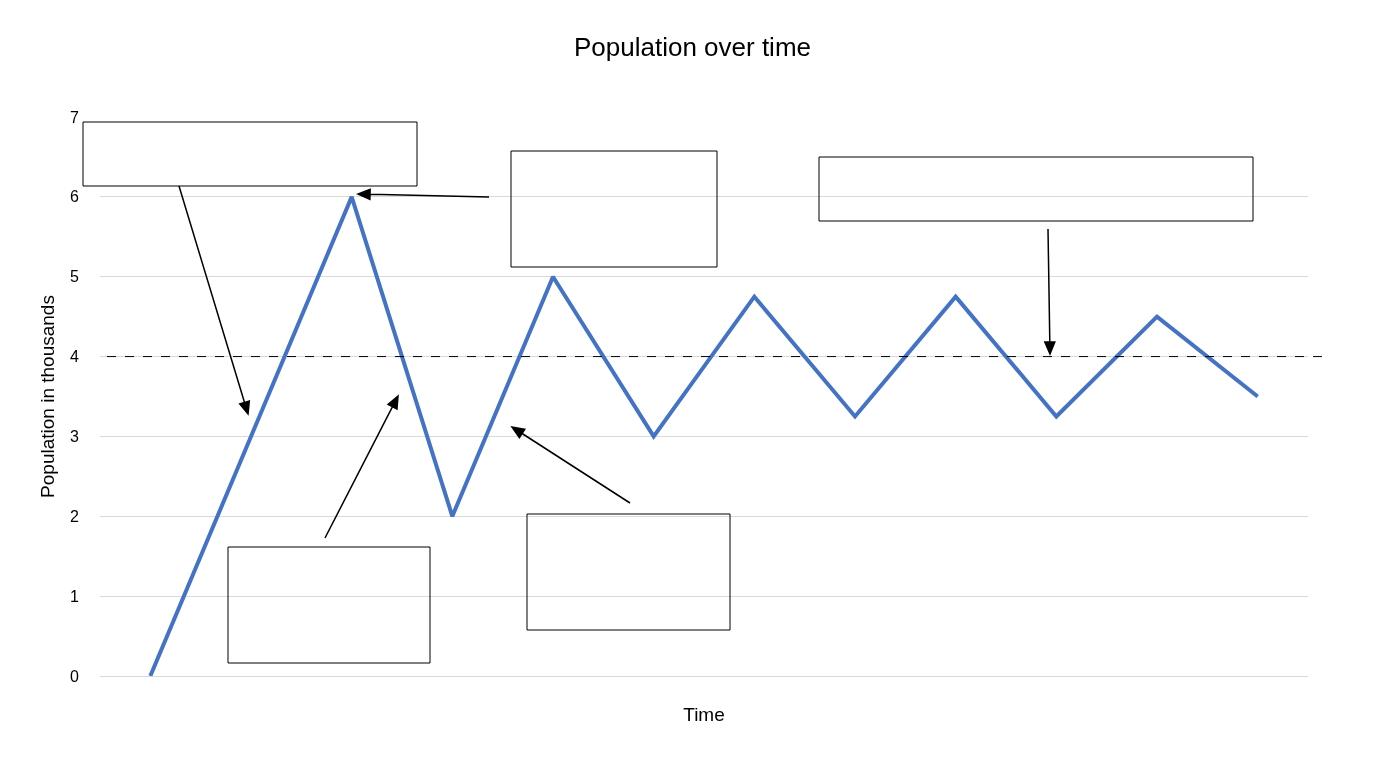 The image size is (1385, 776). I want to click on y-axis-title: Population in thousands, so click(47, 396).